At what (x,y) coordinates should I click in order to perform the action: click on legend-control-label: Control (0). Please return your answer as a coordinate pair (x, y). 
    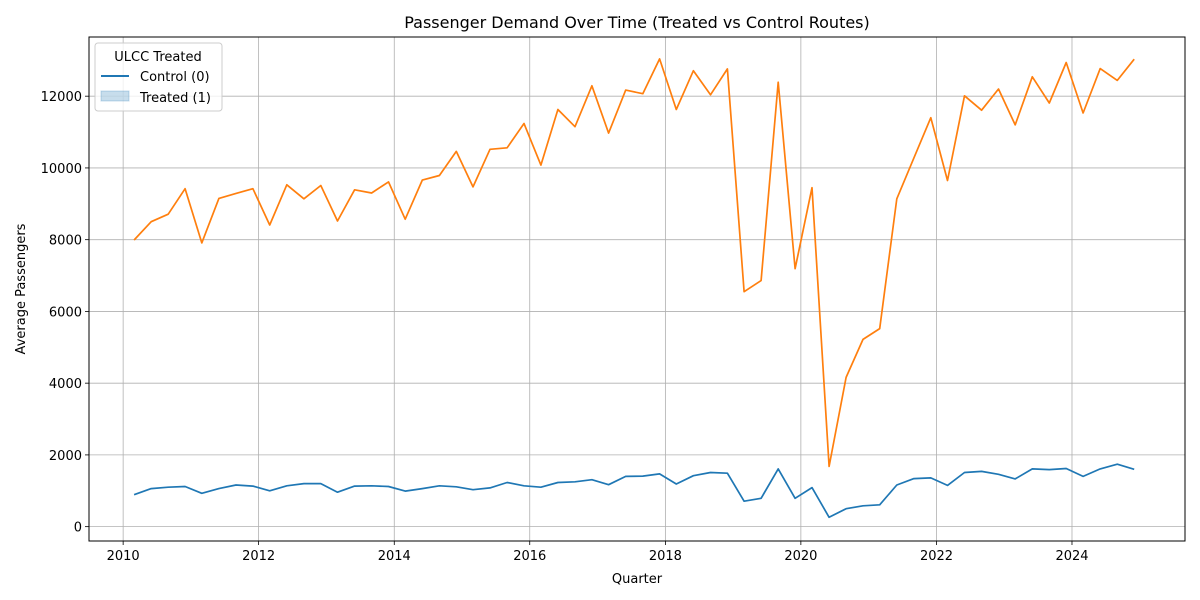
    Looking at the image, I should click on (175, 77).